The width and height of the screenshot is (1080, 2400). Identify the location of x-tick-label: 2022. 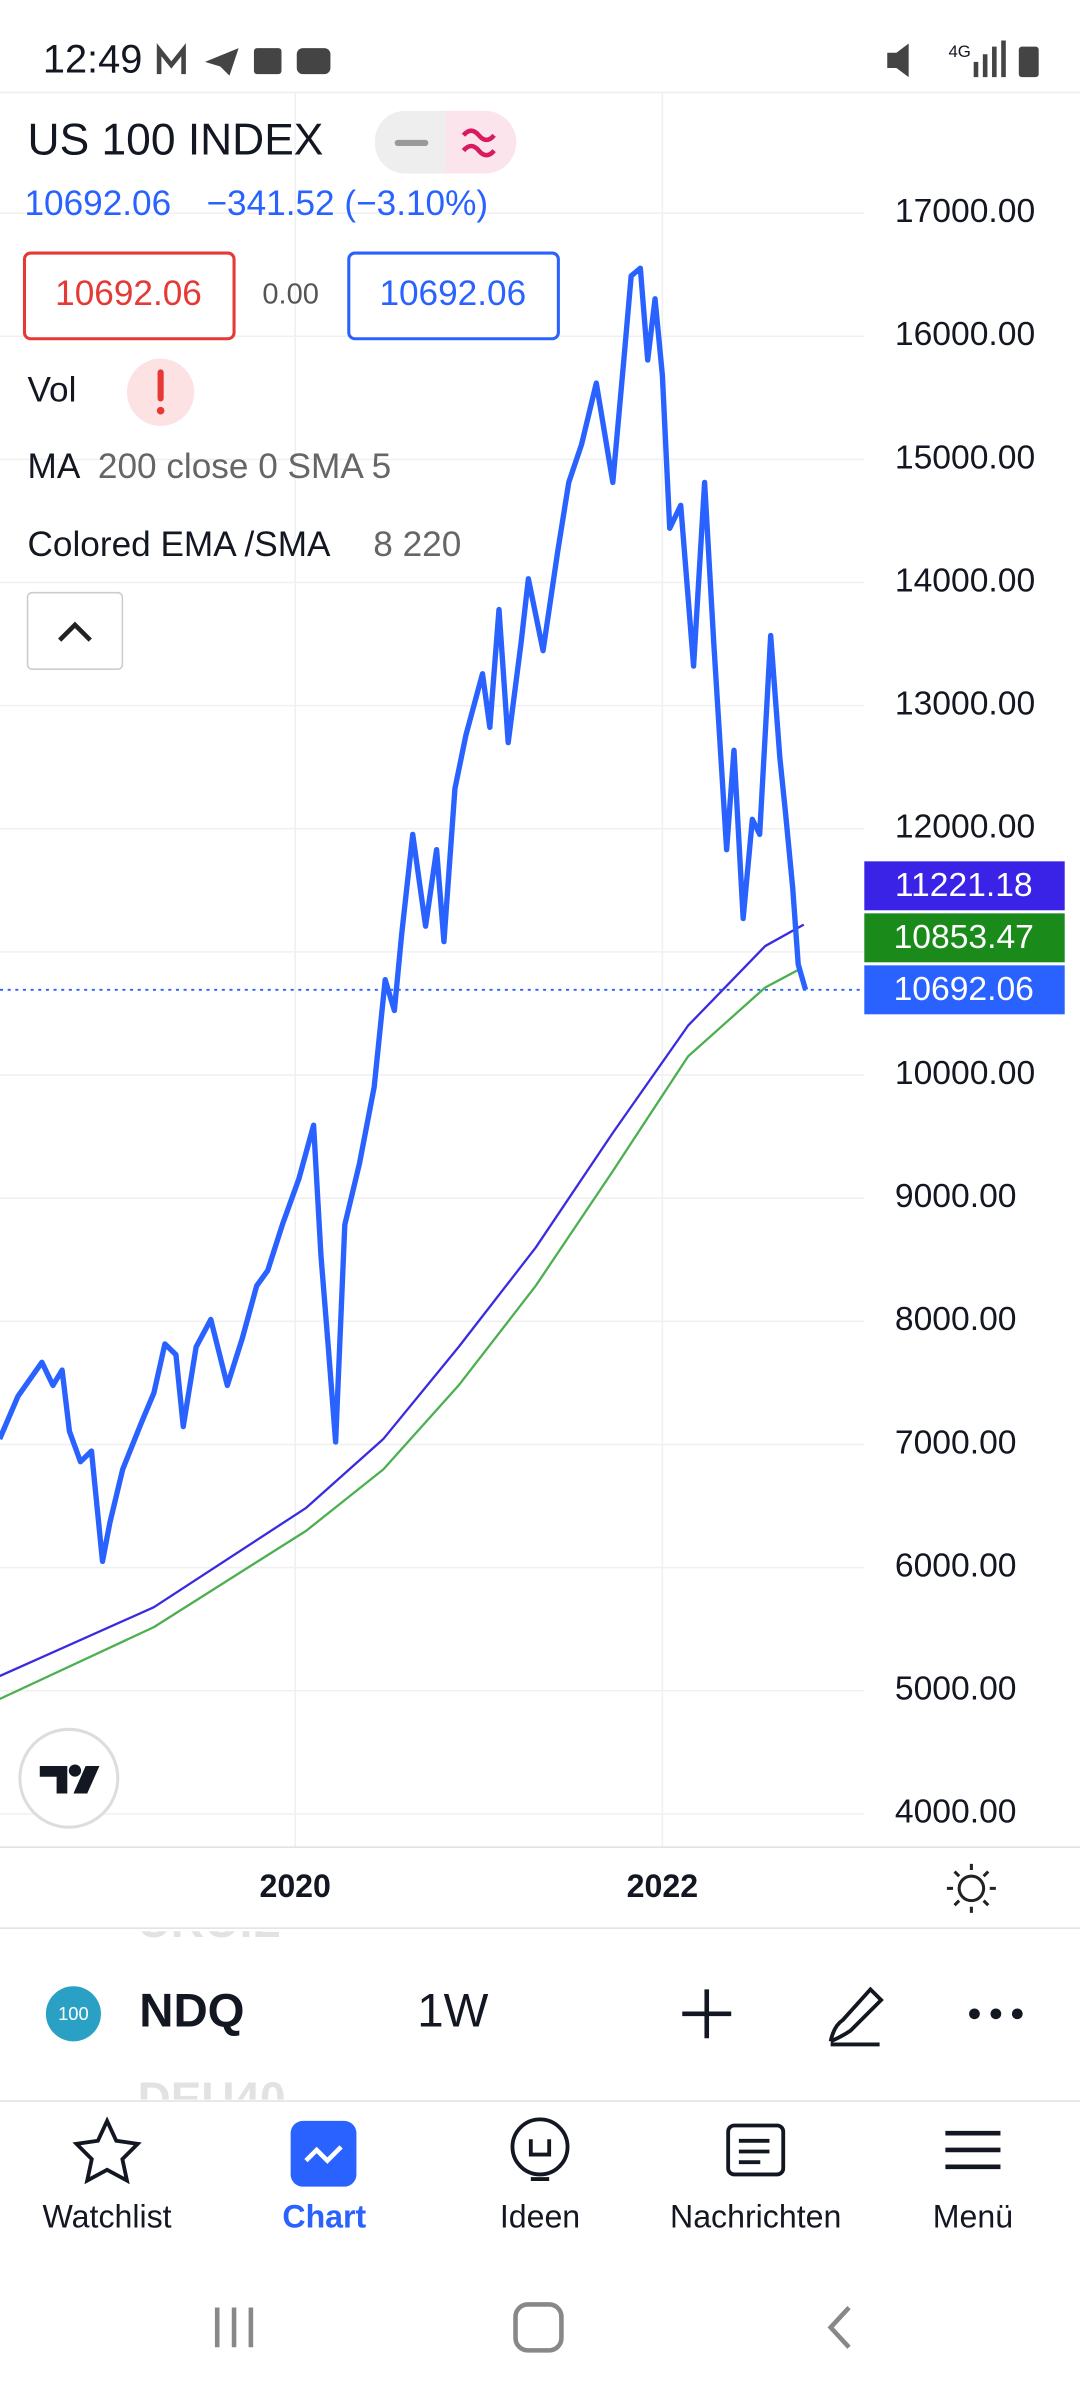
(662, 1886).